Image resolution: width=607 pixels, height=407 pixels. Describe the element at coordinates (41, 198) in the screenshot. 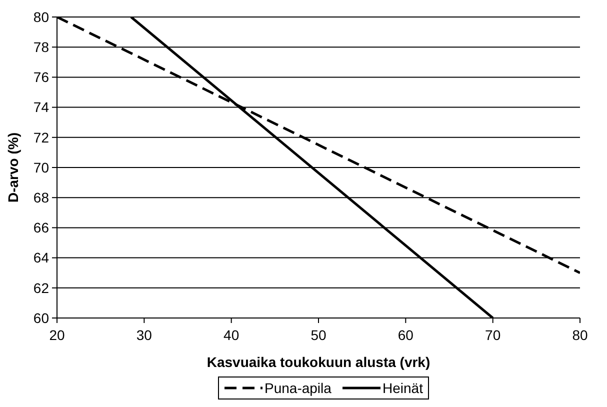

I see `y-tick-label: 68` at that location.